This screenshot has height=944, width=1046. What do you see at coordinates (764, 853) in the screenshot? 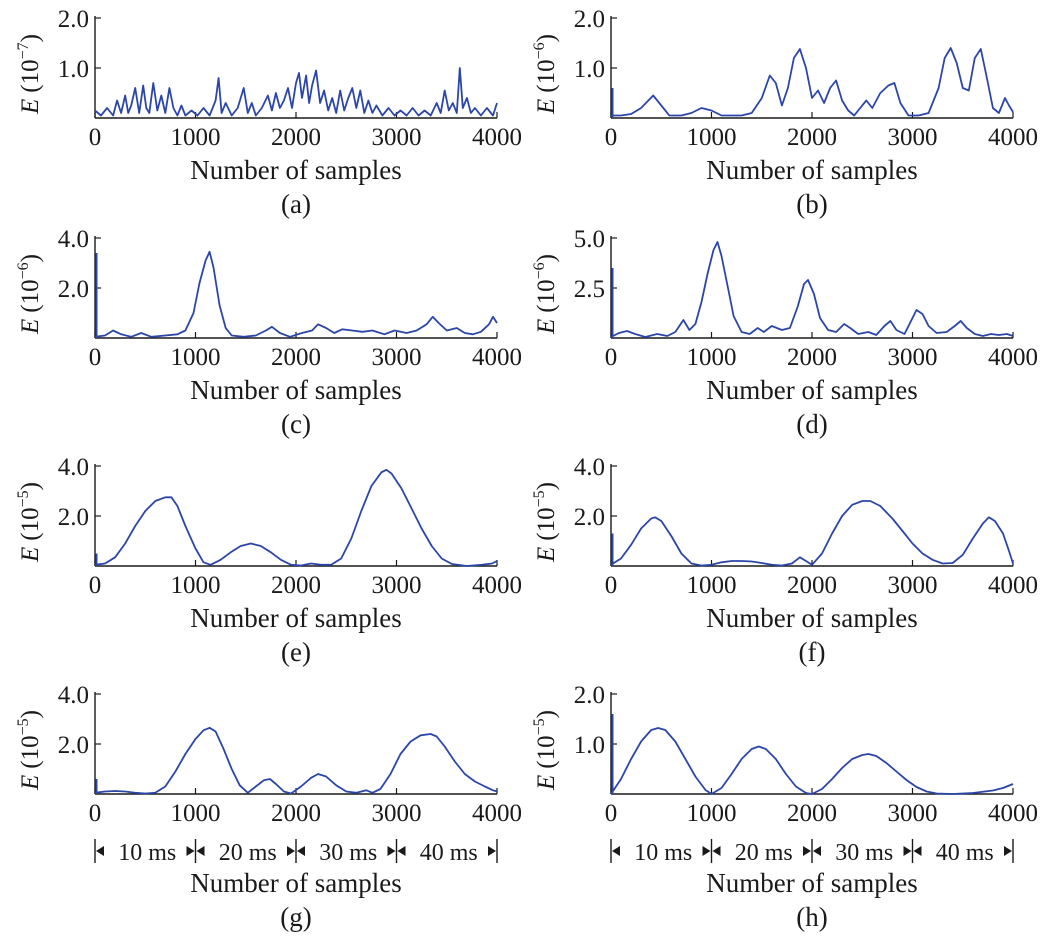
I see `segment-label: 20 ms` at bounding box center [764, 853].